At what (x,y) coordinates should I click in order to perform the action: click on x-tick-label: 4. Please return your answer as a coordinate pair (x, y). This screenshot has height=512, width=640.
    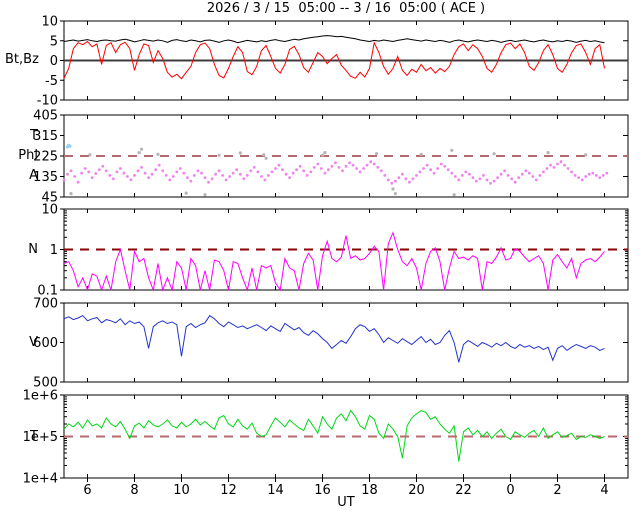
    Looking at the image, I should click on (604, 490).